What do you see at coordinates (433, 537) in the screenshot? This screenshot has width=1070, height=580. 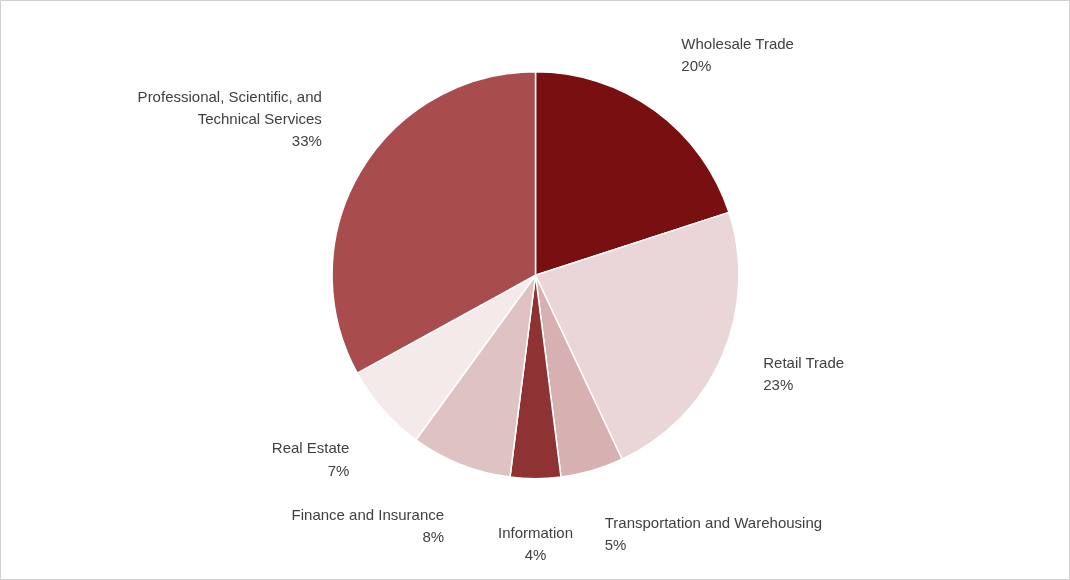 I see `data-label: 8%` at bounding box center [433, 537].